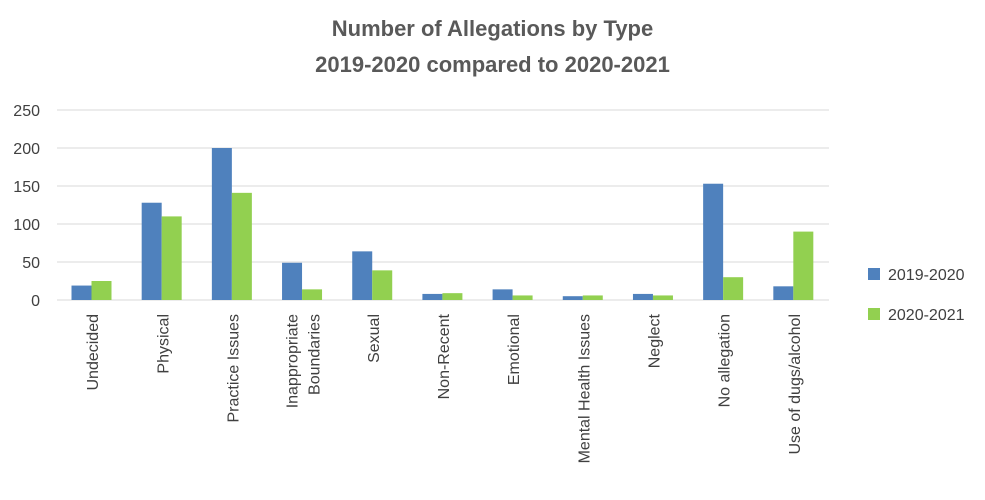  Describe the element at coordinates (26, 187) in the screenshot. I see `y-tick-label: 150` at that location.